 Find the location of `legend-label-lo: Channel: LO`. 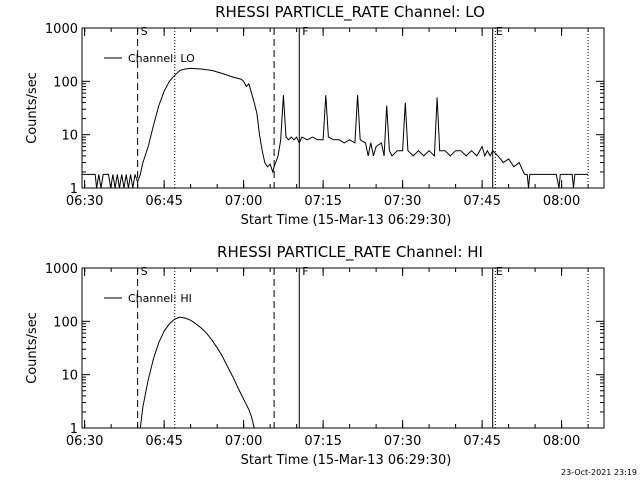

legend-label-lo: Channel: LO is located at coordinates (161, 58).